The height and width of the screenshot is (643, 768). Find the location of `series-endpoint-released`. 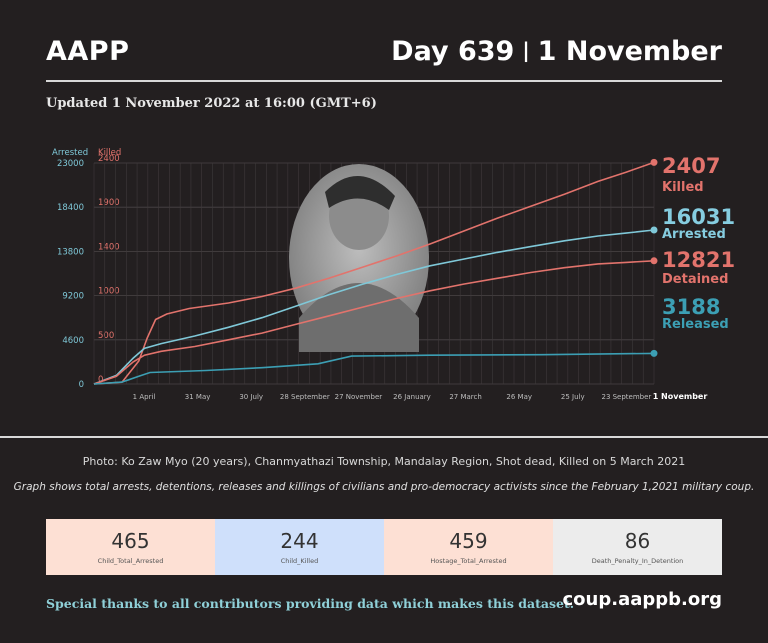

series-endpoint-released is located at coordinates (654, 353).